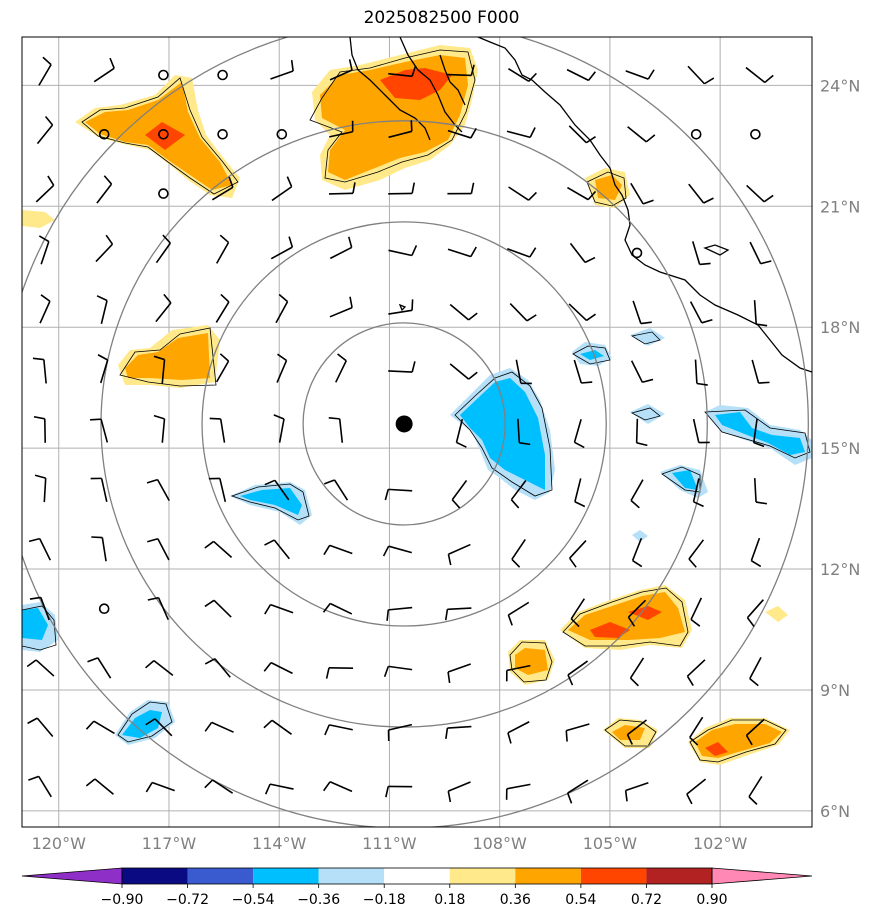 Image resolution: width=883 pixels, height=924 pixels. What do you see at coordinates (840, 206) in the screenshot?
I see `lat-tick-label: 21°N` at bounding box center [840, 206].